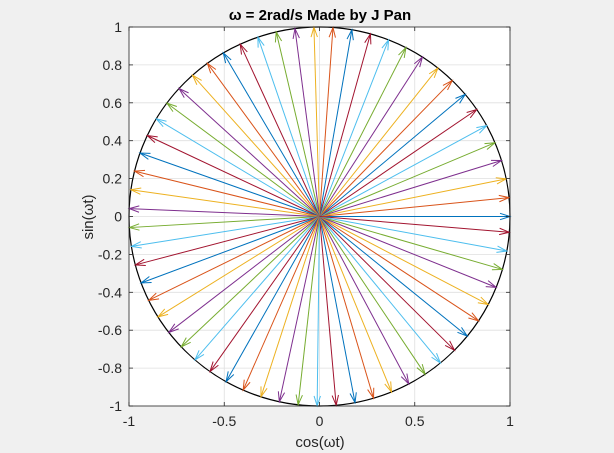 The width and height of the screenshot is (614, 453). I want to click on y-tick-label: -0.6, so click(110, 330).